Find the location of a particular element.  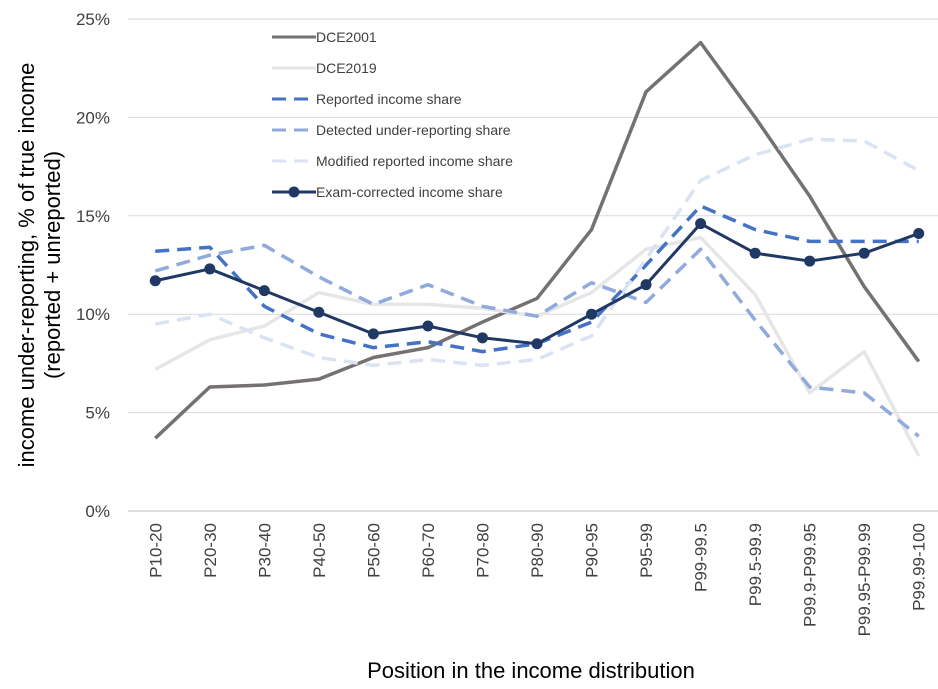

x-tick-label: P60-70 is located at coordinates (428, 550).